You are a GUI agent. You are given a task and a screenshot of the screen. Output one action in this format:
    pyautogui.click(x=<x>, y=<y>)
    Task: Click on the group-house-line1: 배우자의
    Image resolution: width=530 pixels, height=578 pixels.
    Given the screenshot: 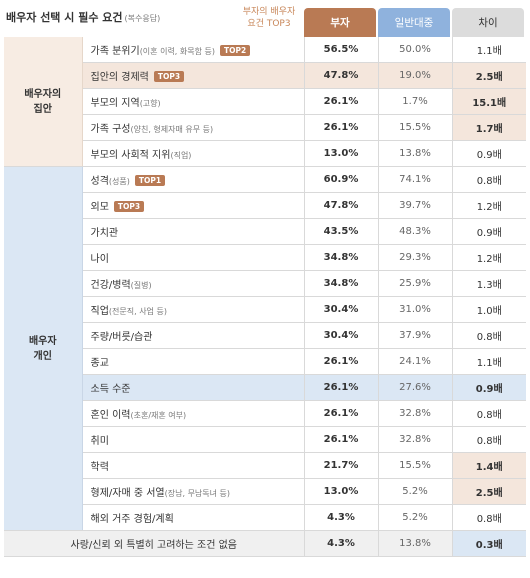 What is the action you would take?
    pyautogui.click(x=43, y=94)
    